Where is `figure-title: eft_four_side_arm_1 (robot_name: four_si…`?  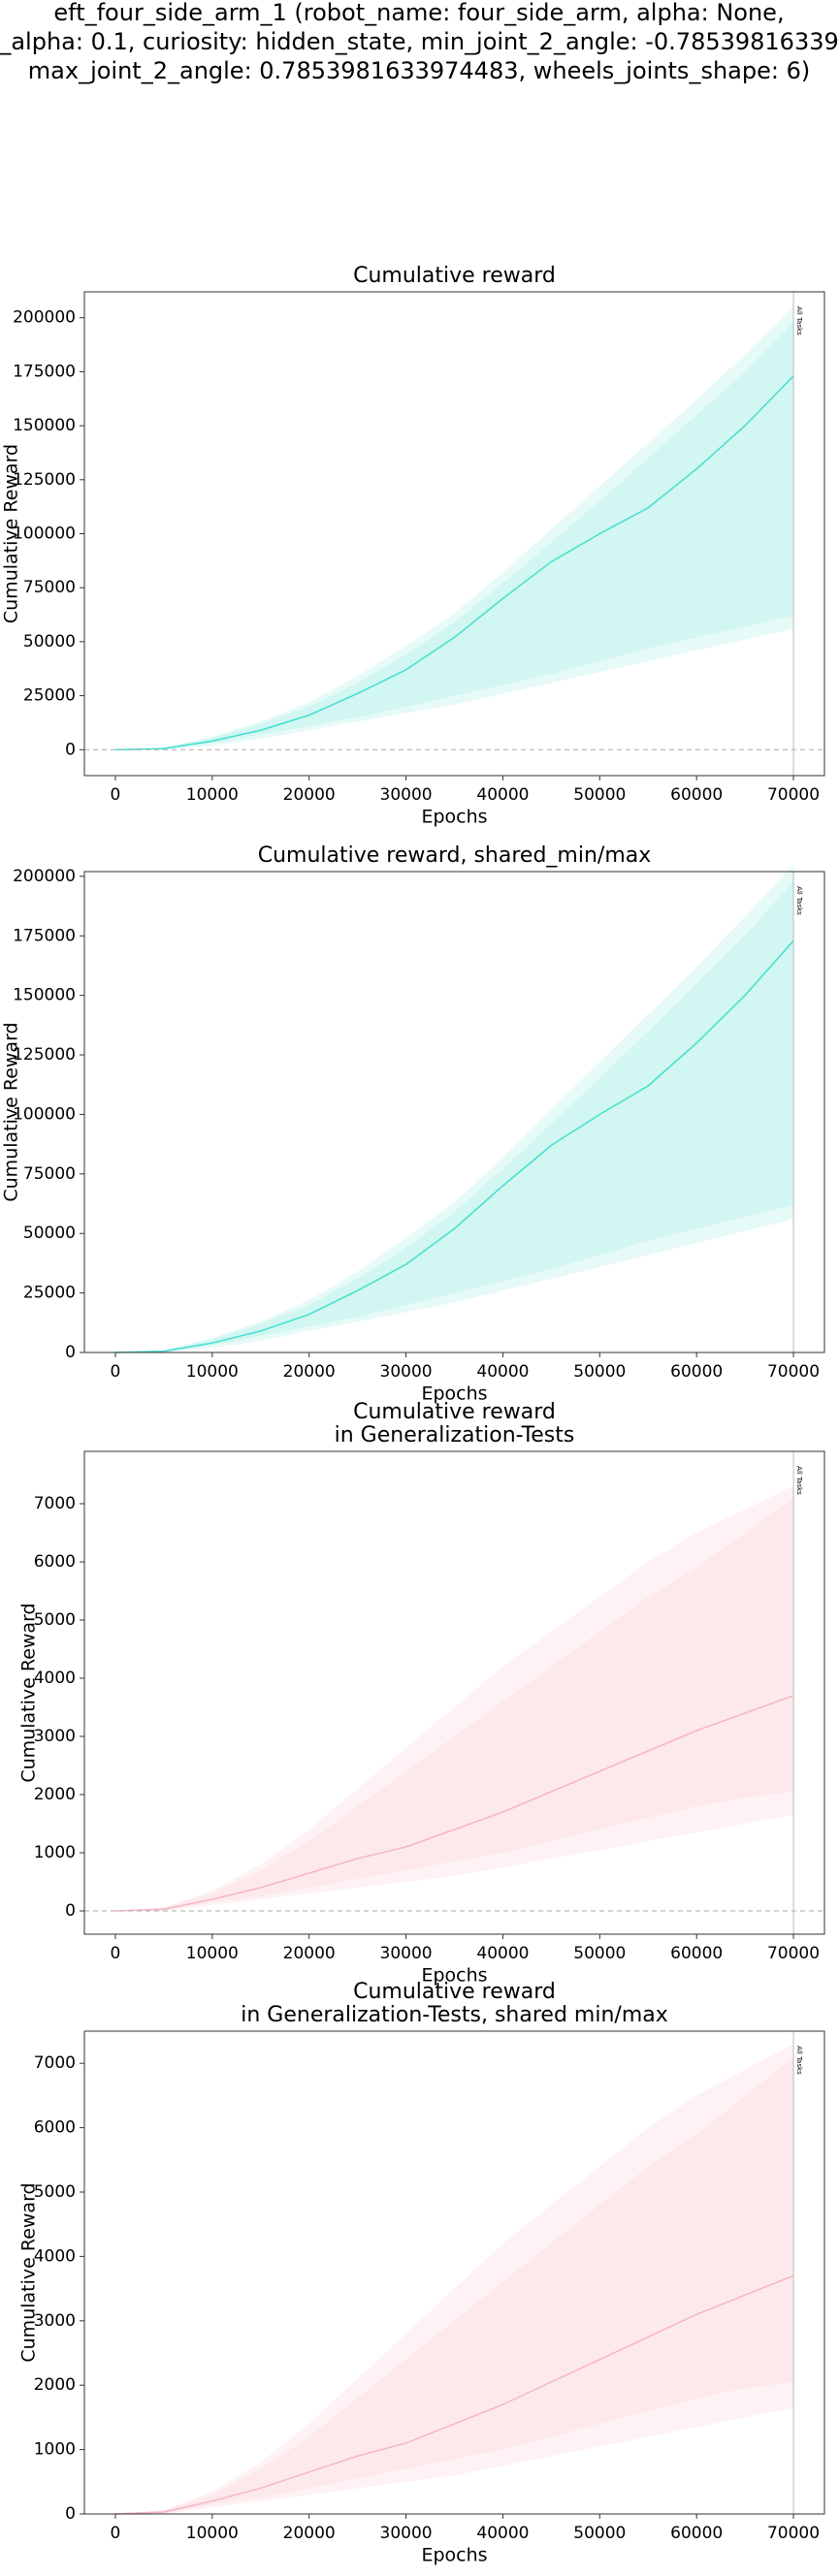
figure-title: eft_four_side_arm_1 (robot_name: four_si… is located at coordinates (418, 13).